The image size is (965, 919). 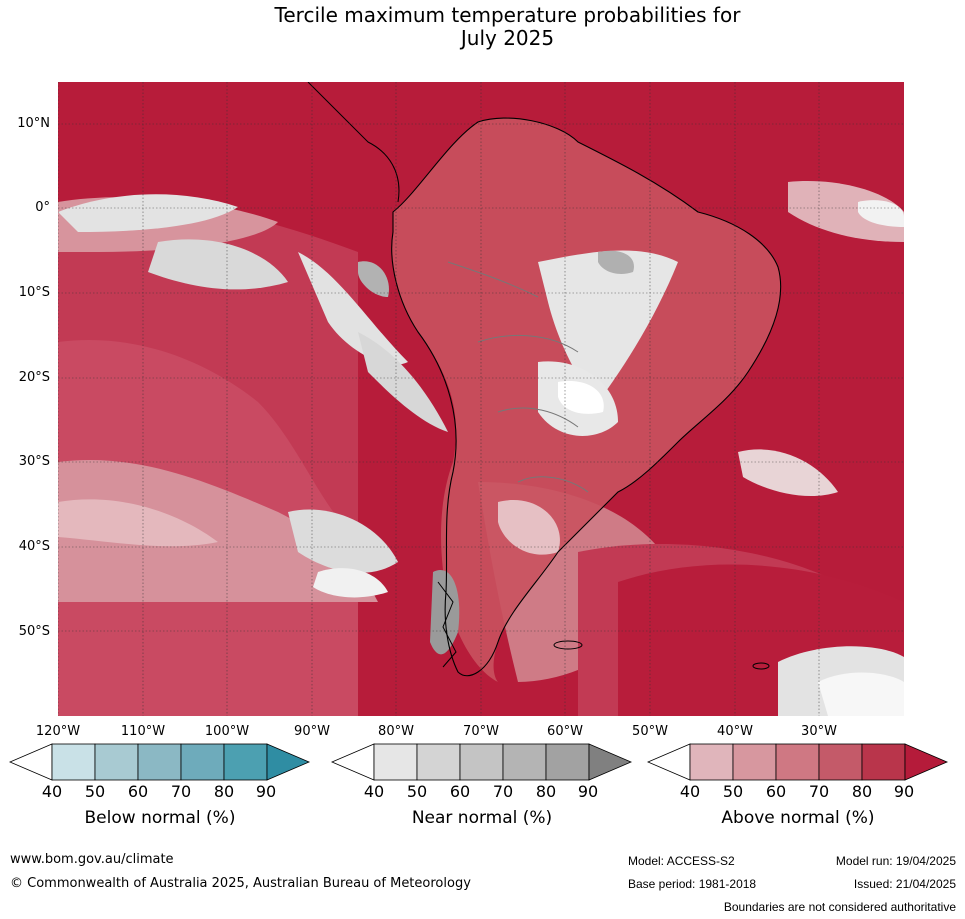 What do you see at coordinates (33, 123) in the screenshot?
I see `lat-label-10n: 10°N` at bounding box center [33, 123].